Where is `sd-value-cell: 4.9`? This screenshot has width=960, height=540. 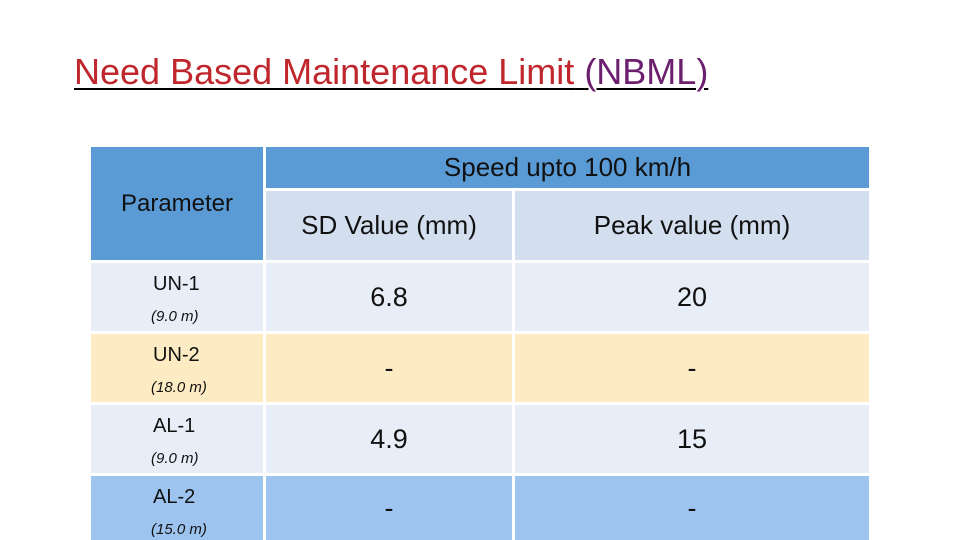
sd-value-cell: 4.9 is located at coordinates (389, 439).